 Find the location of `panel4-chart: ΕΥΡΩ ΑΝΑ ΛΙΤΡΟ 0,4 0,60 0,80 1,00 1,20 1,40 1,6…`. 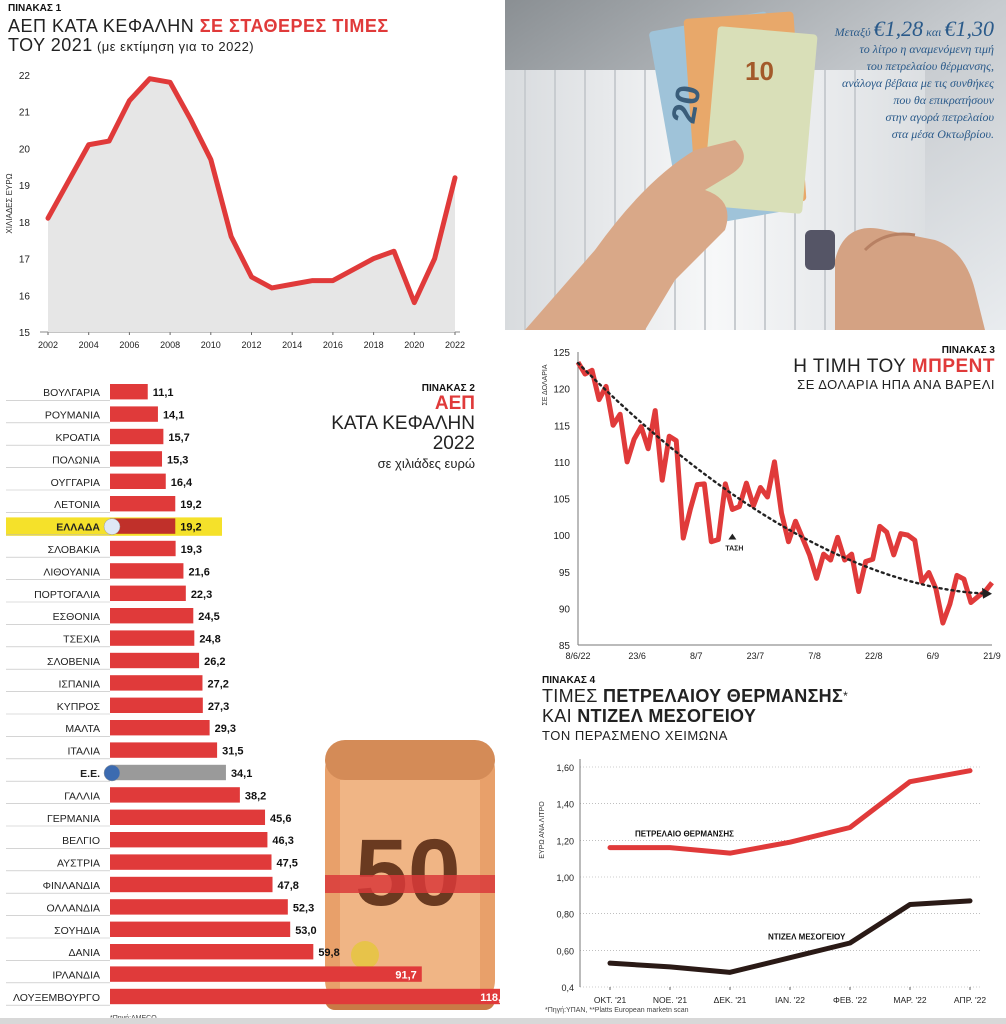

panel4-chart: ΕΥΡΩ ΑΝΑ ΛΙΤΡΟ 0,4 0,60 0,80 1,00 1,20 1,40 1,6… is located at coordinates (762, 882).